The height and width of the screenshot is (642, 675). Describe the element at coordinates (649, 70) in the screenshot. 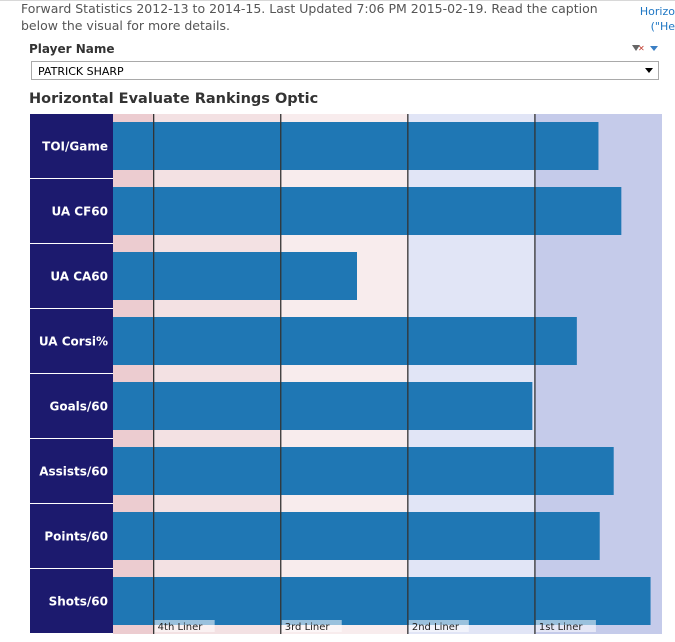

I see `chevron-down-icon` at that location.